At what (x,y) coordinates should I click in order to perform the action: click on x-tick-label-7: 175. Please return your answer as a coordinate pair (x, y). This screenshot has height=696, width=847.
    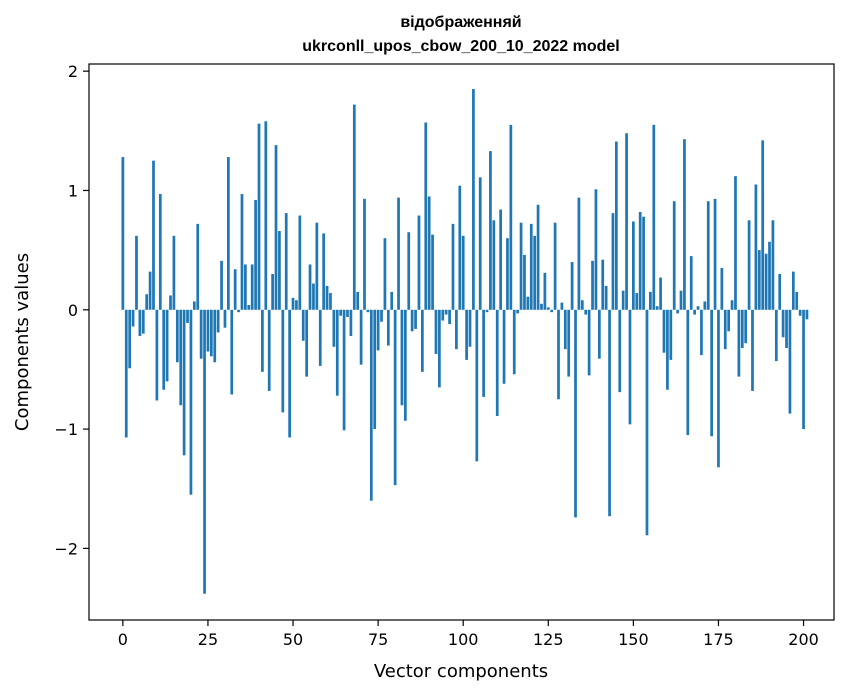
    Looking at the image, I should click on (718, 639).